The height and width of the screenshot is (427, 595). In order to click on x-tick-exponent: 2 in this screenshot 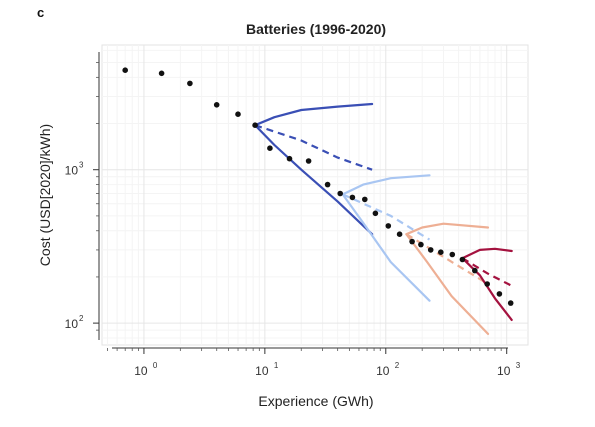, I will do `click(397, 365)`.